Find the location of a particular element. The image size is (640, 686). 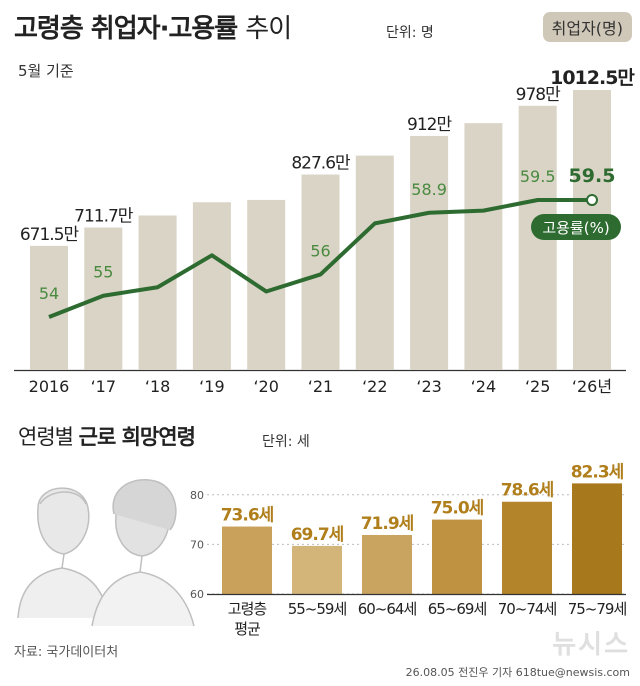

x-tick-label: ‘18 is located at coordinates (157, 386).